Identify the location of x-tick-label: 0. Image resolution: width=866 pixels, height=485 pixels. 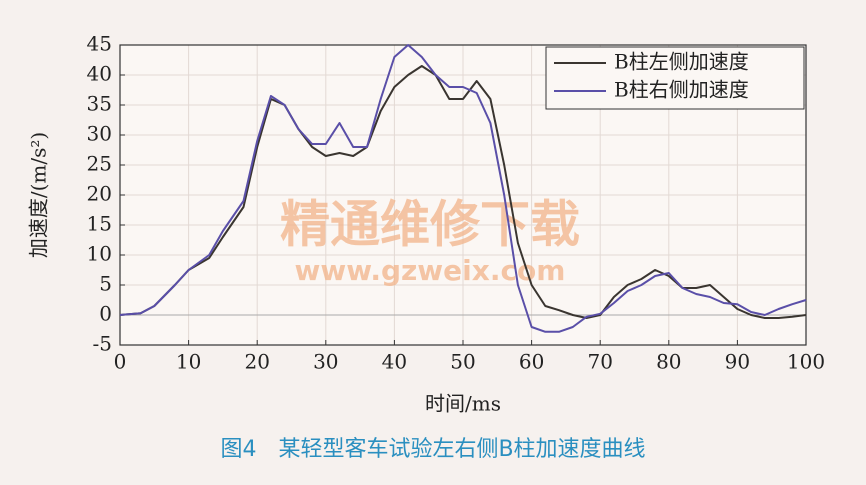
(120, 362).